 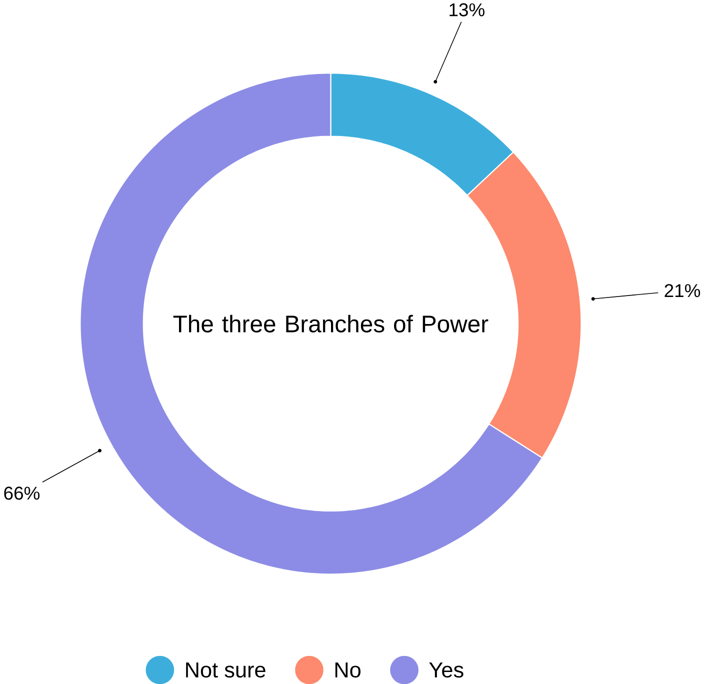 What do you see at coordinates (467, 9) in the screenshot?
I see `data-label: 13%` at bounding box center [467, 9].